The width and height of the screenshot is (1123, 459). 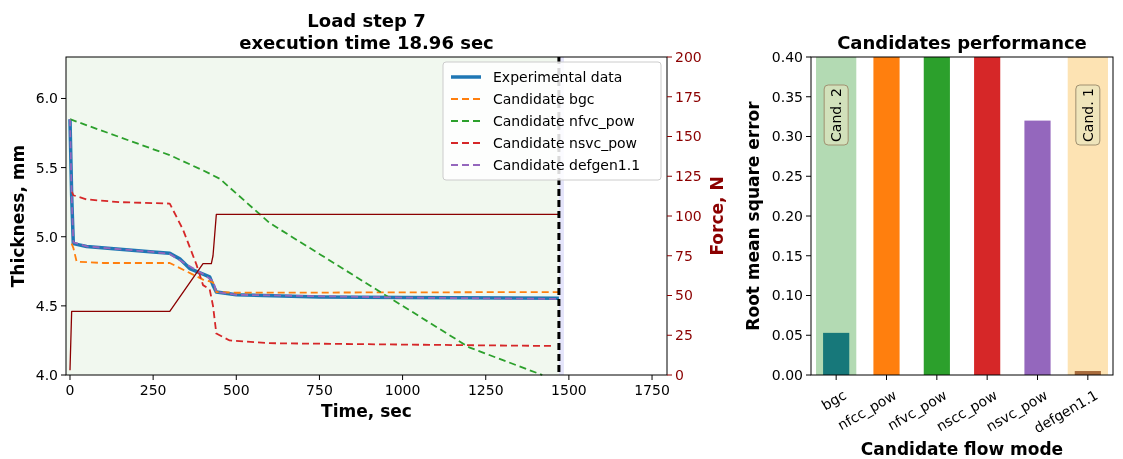 What do you see at coordinates (787, 374) in the screenshot?
I see `y-tick-label: 0.00` at bounding box center [787, 374].